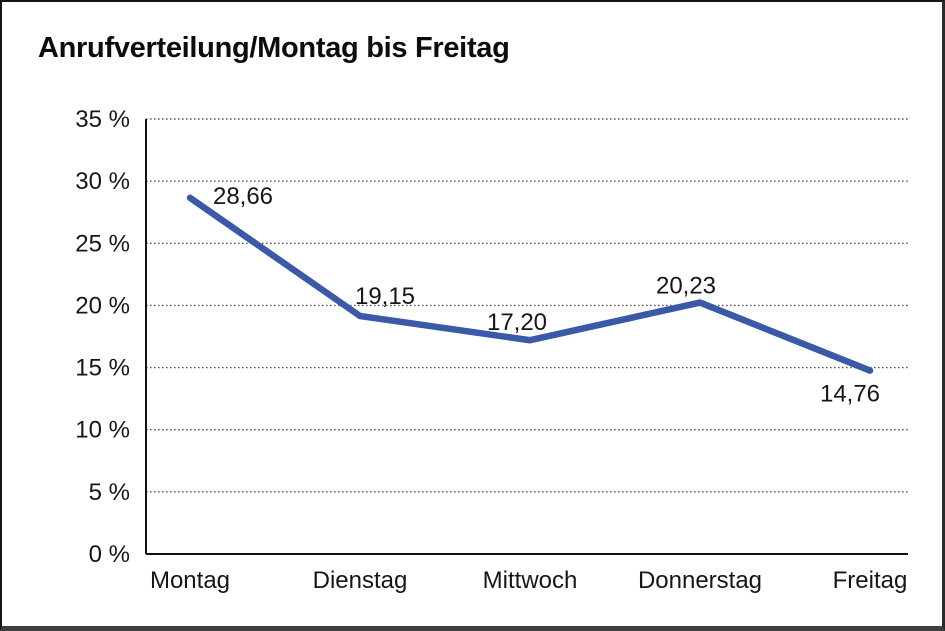  I want to click on x-axis-label: Freitag, so click(870, 580).